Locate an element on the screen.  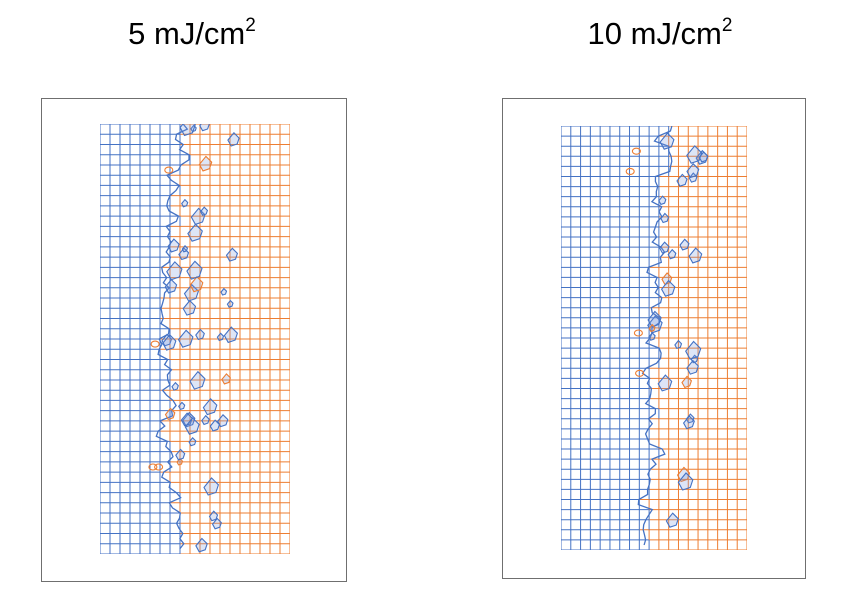
panel-title-5mj: 5 mJ/cm2 is located at coordinates (192, 34).